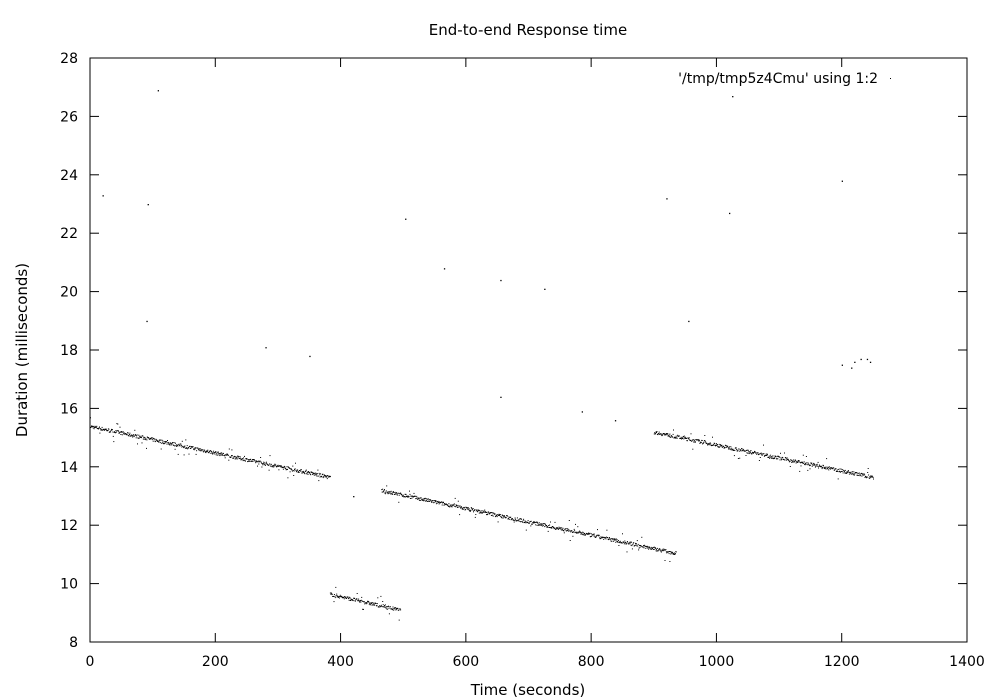 The image size is (1000, 700). What do you see at coordinates (535, 662) in the screenshot?
I see `x-tick-labels: 0 200 400 600 800 1000 1200 1400` at bounding box center [535, 662].